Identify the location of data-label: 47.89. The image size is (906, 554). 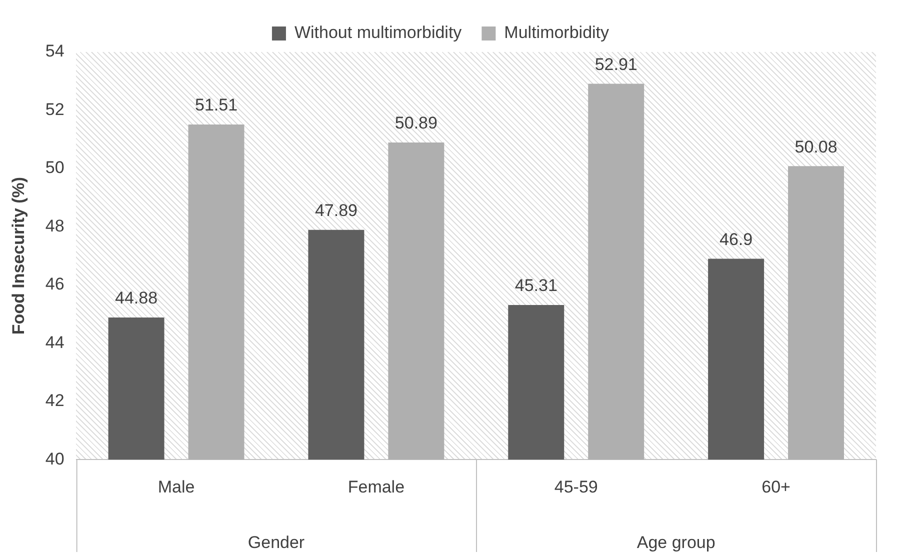
(336, 210).